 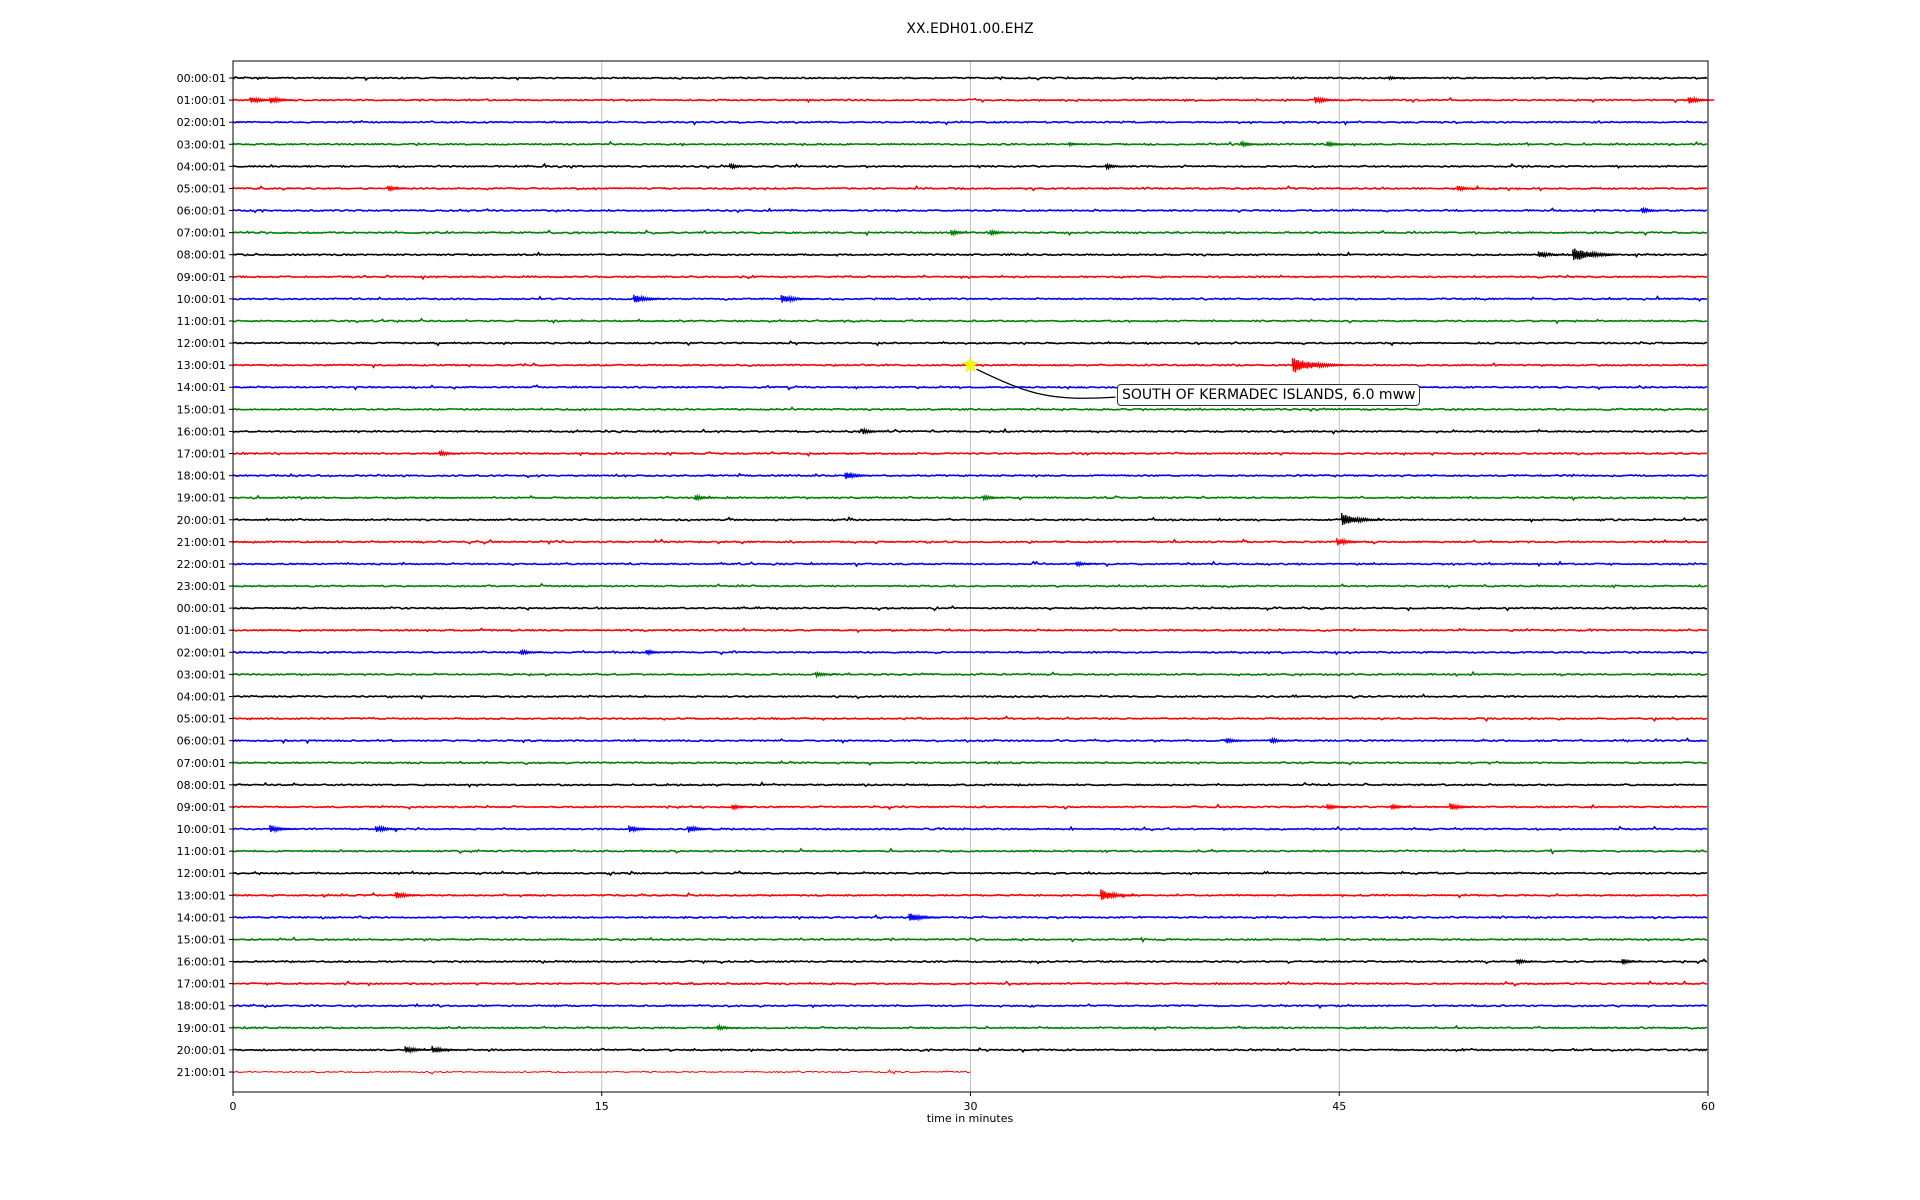 What do you see at coordinates (201, 763) in the screenshot?
I see `y-tick-label-31: 07:00:01` at bounding box center [201, 763].